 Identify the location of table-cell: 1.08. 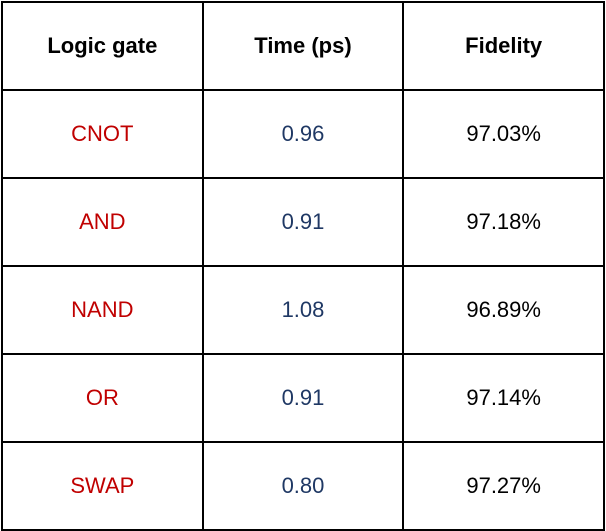
(303, 310).